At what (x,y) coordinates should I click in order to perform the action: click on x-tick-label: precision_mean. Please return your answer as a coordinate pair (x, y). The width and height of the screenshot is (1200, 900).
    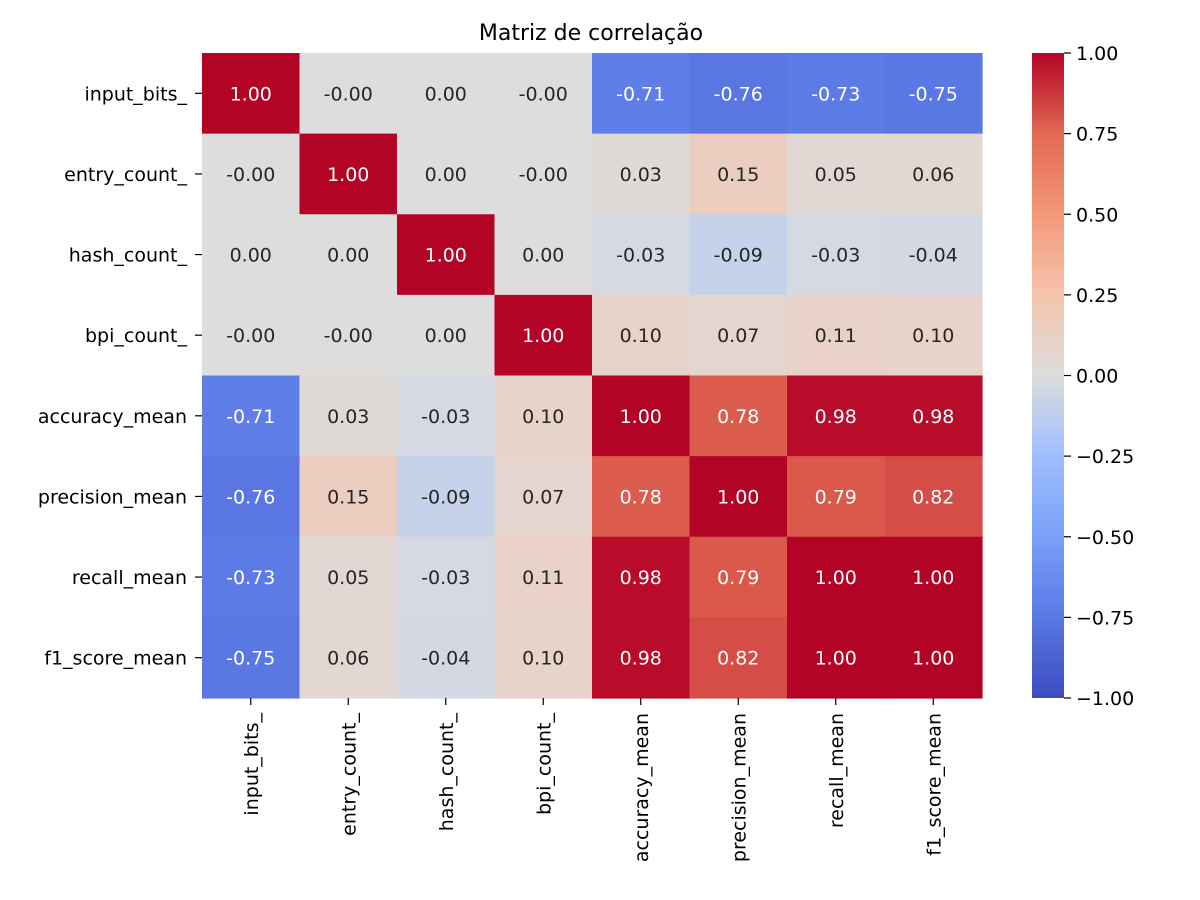
    Looking at the image, I should click on (739, 787).